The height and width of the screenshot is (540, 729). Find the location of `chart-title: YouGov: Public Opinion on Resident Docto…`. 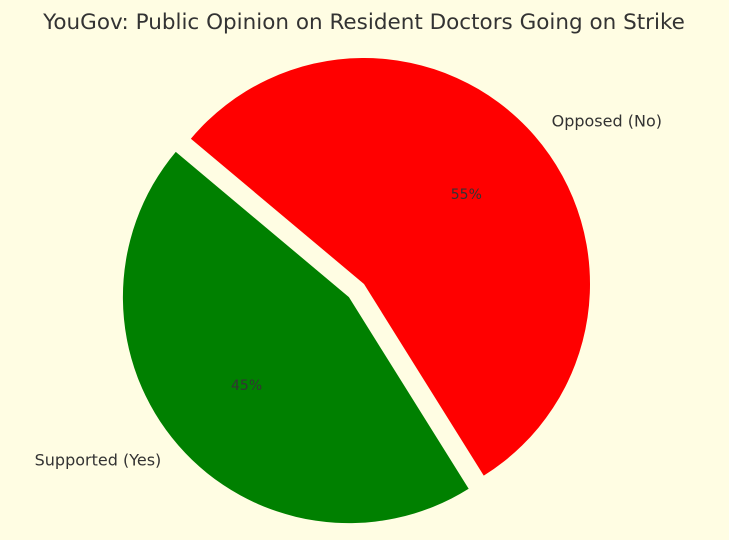

chart-title: YouGov: Public Opinion on Resident Docto… is located at coordinates (363, 22).